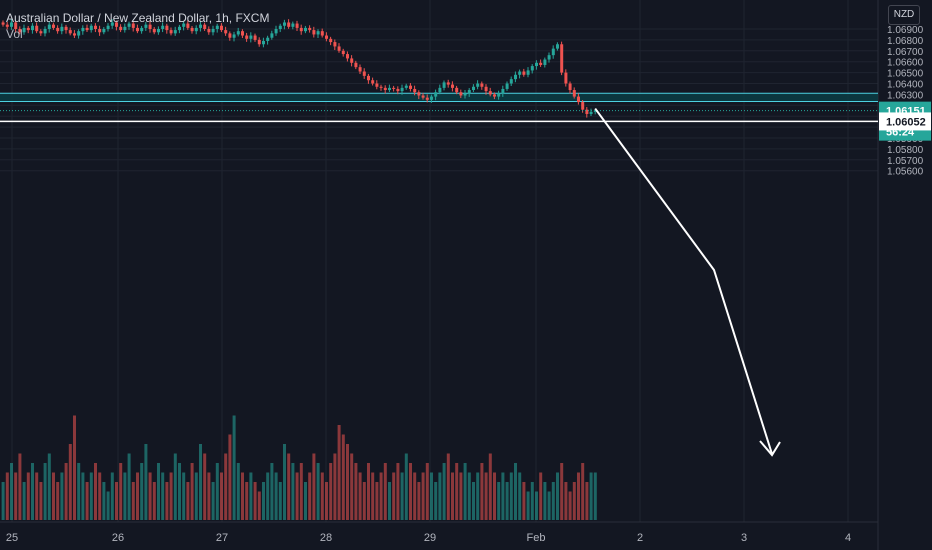  I want to click on x-tick-label: 25, so click(12, 538).